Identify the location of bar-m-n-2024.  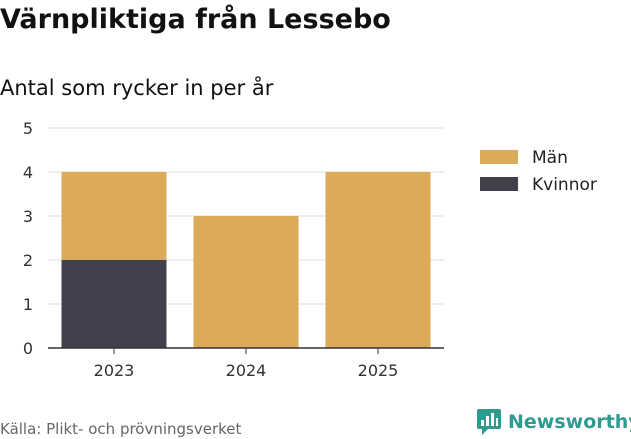
(246, 282).